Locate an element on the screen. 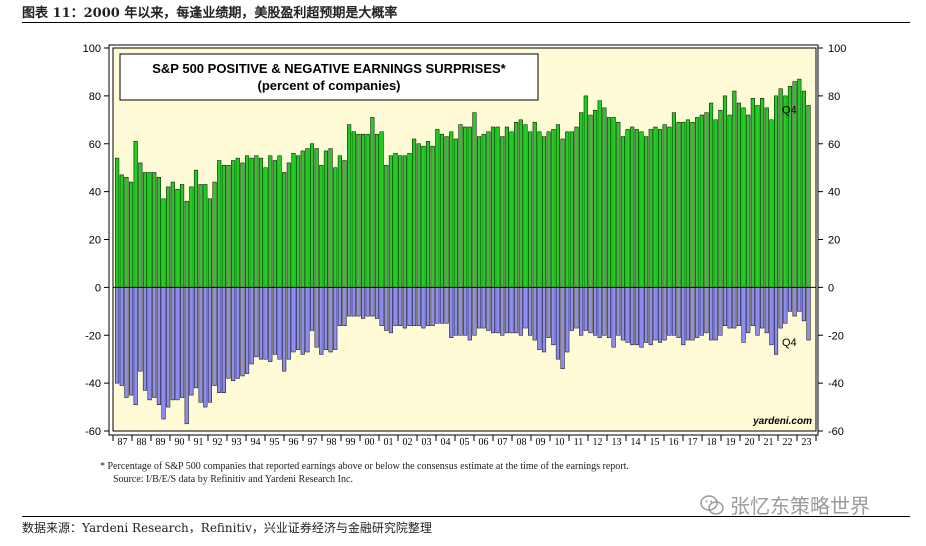 This screenshot has width=926, height=546. y-tick-label-right: 100 is located at coordinates (837, 49).